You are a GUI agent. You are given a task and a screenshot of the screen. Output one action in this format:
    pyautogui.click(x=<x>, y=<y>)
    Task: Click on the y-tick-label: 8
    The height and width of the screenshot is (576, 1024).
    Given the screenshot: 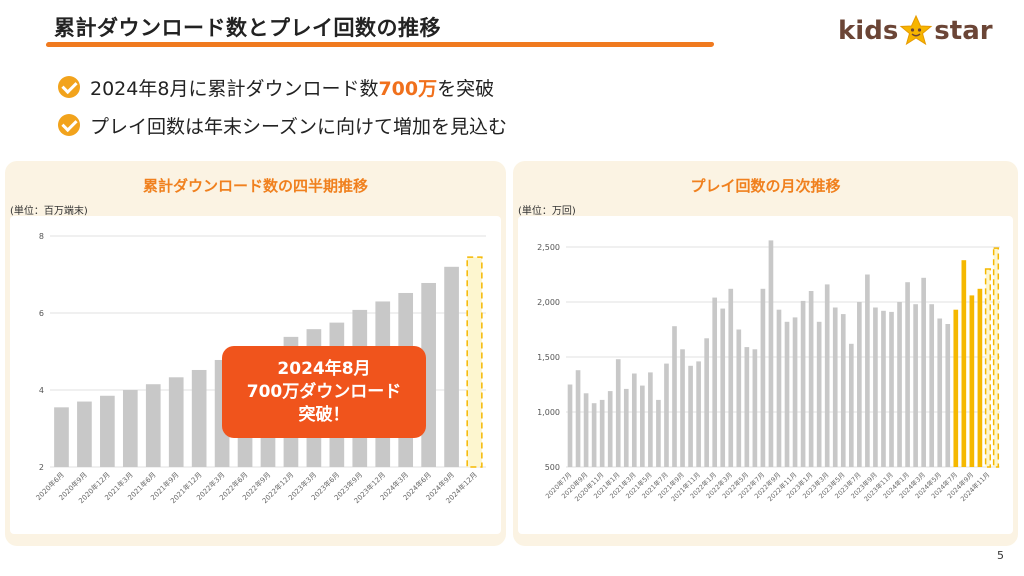 What is the action you would take?
    pyautogui.click(x=41, y=236)
    